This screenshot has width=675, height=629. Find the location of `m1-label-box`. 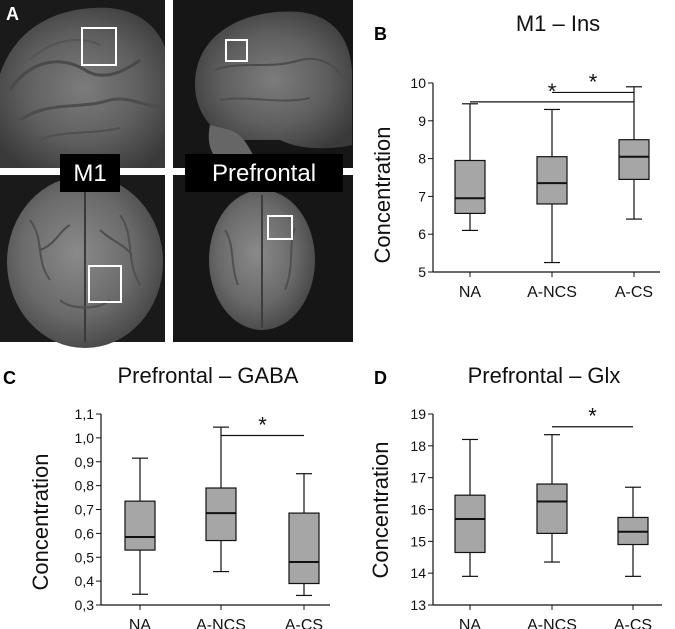

m1-label-box is located at coordinates (90, 173).